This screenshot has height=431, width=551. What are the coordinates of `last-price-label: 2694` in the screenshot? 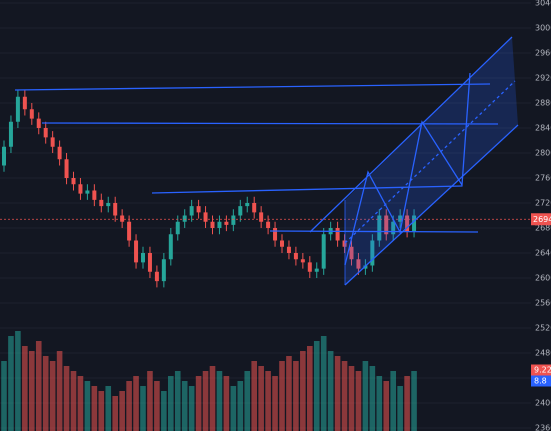 It's located at (542, 219).